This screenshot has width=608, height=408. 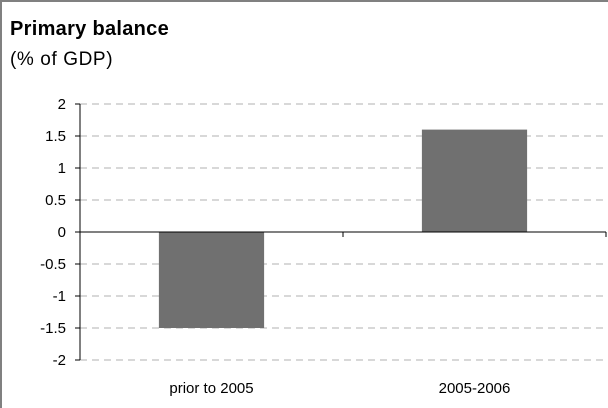 What do you see at coordinates (474, 180) in the screenshot?
I see `bar-2005-2006` at bounding box center [474, 180].